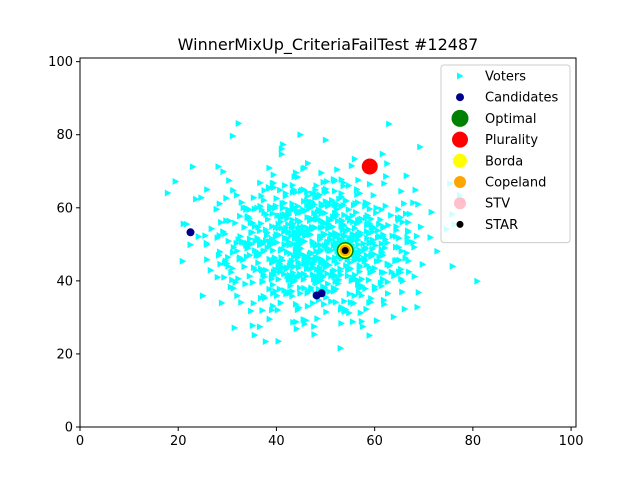 Image resolution: width=640 pixels, height=480 pixels. What do you see at coordinates (345, 251) in the screenshot?
I see `star-point` at bounding box center [345, 251].